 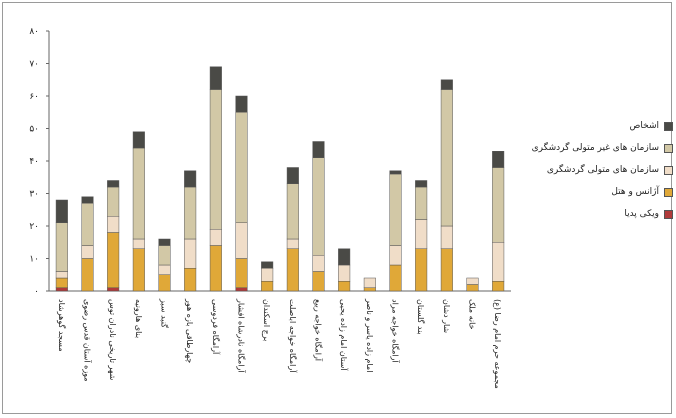 I want to click on x-tick-label: شار دشان, so click(x=446, y=316).